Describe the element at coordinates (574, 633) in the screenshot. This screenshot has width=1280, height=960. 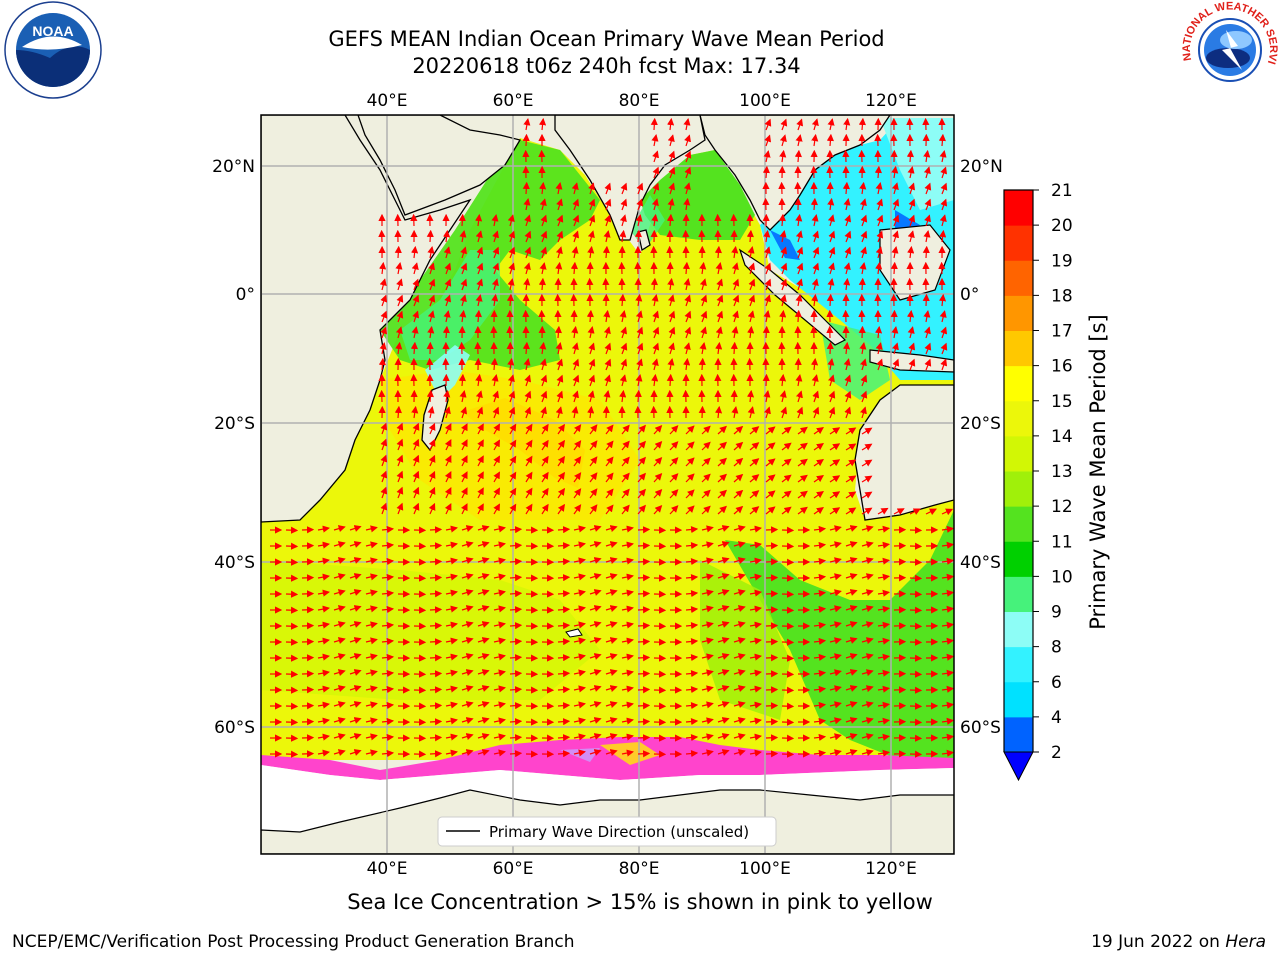
I see `land-kerguelen` at that location.